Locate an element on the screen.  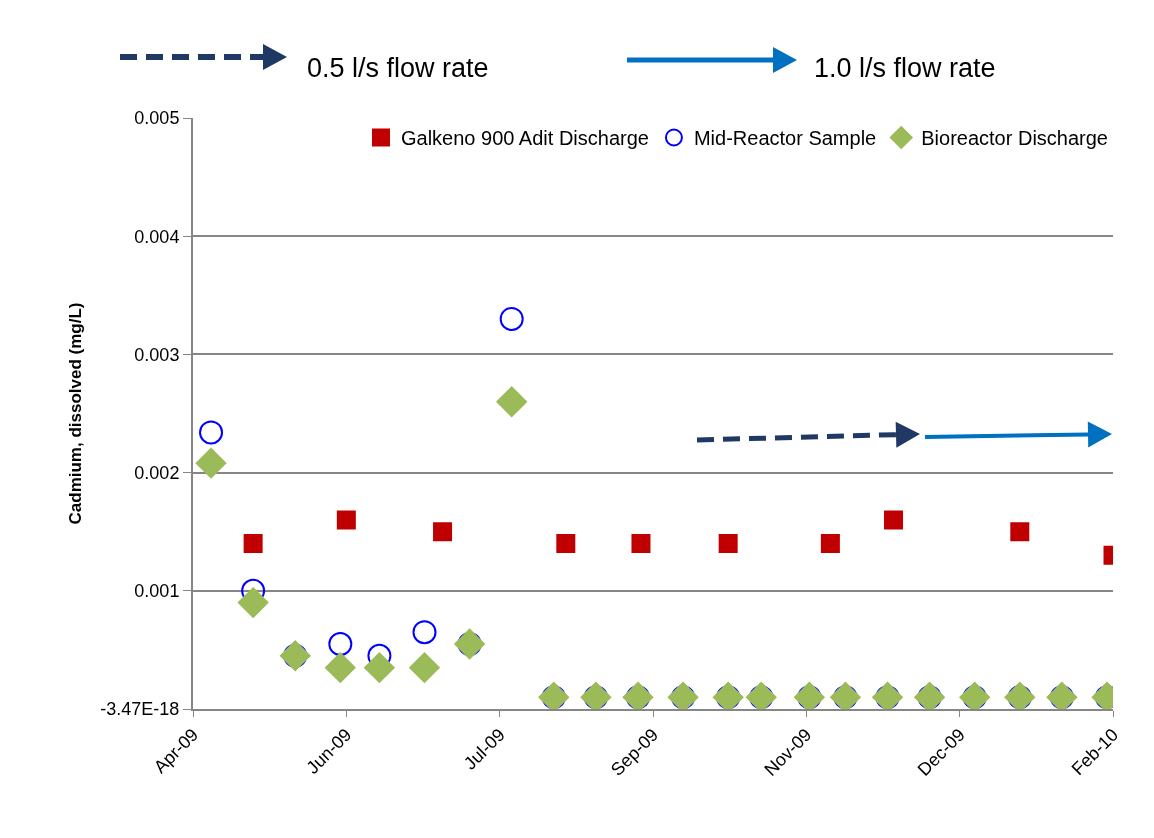
y-tick-label: 0.004 is located at coordinates (157, 236).